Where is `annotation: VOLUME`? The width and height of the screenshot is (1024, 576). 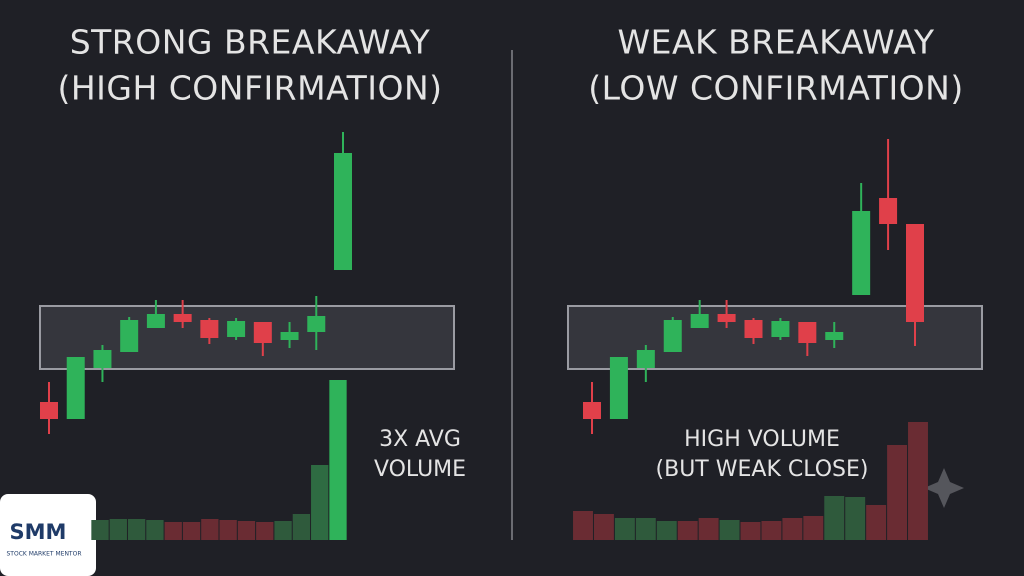
annotation: VOLUME is located at coordinates (420, 469).